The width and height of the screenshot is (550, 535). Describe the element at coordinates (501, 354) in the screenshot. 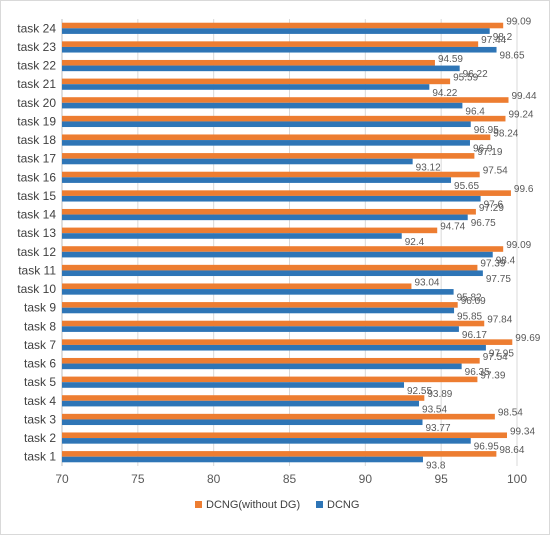

I see `data-label-dcng: 97.95` at that location.